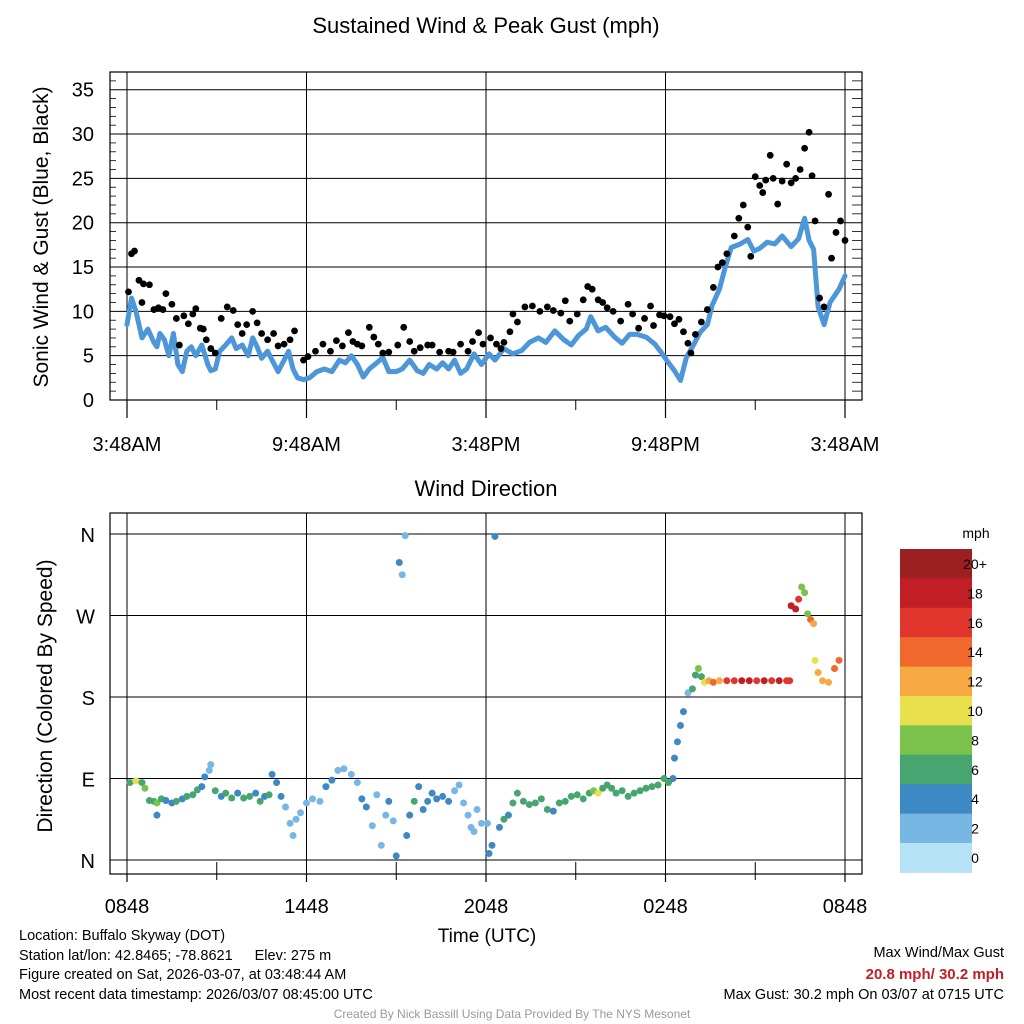 This screenshot has height=1024, width=1024. What do you see at coordinates (83, 135) in the screenshot?
I see `top-chart-y-tick-label: 30` at bounding box center [83, 135].